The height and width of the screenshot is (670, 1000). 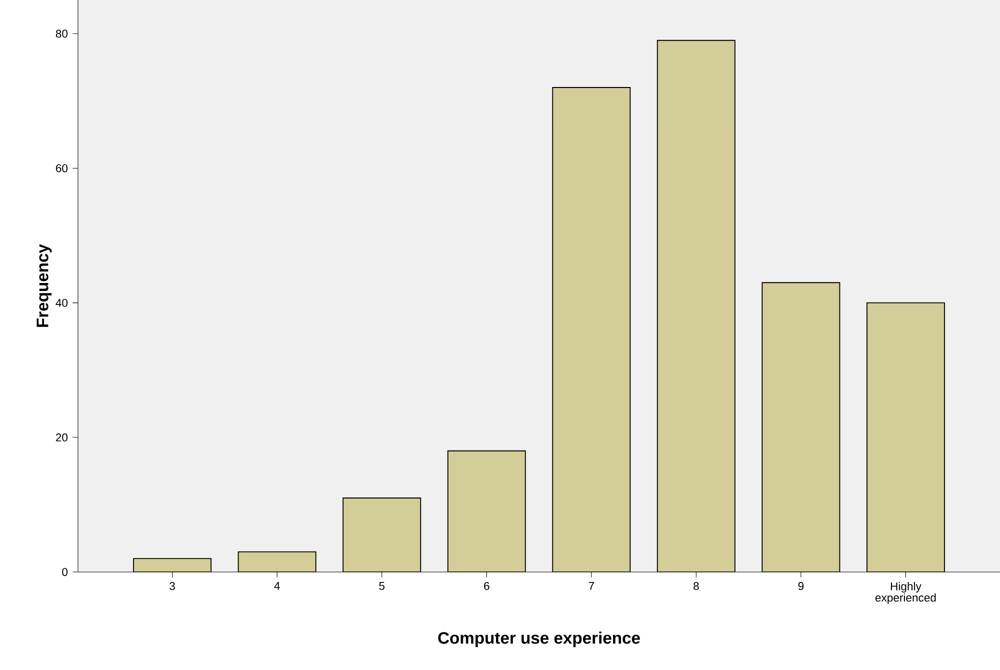 I want to click on x-tick-label: 7, so click(x=591, y=586).